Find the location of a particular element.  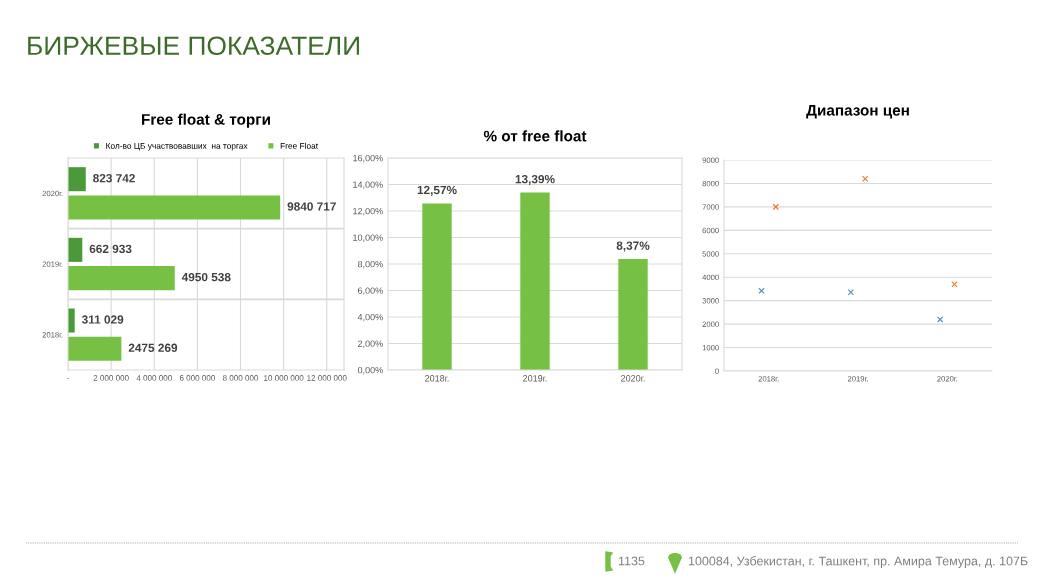

x-tick-label: 2020г. is located at coordinates (633, 378).